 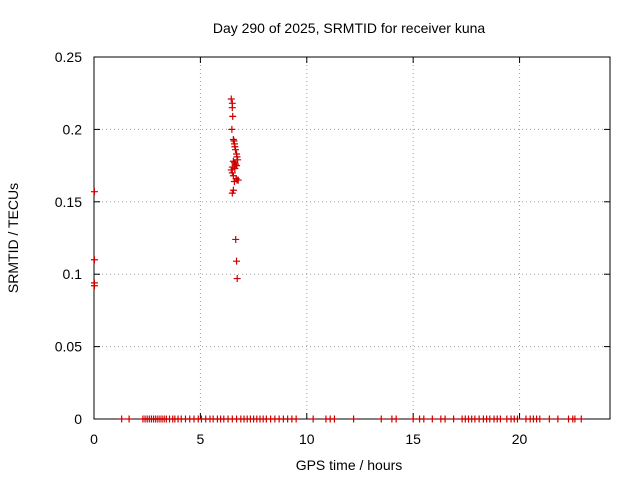 What do you see at coordinates (68, 57) in the screenshot?
I see `y-tick-label: 0.25` at bounding box center [68, 57].